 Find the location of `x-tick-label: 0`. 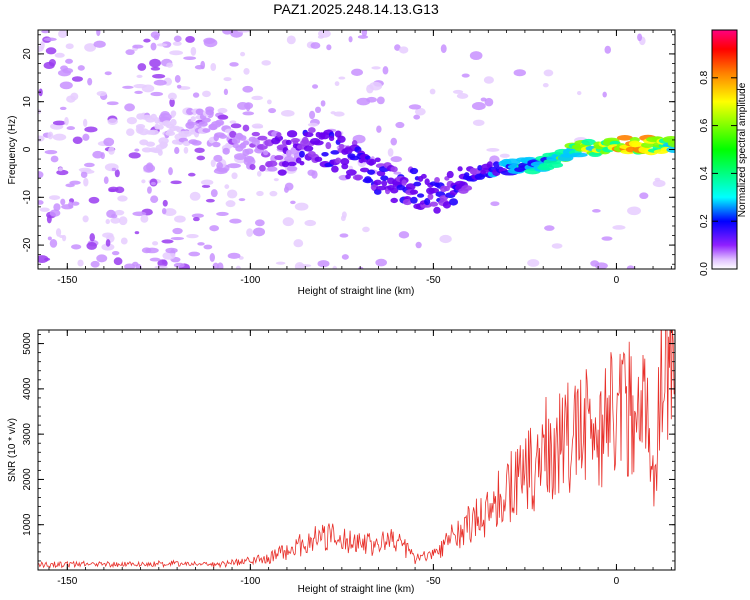

x-tick-label: 0 is located at coordinates (617, 280).